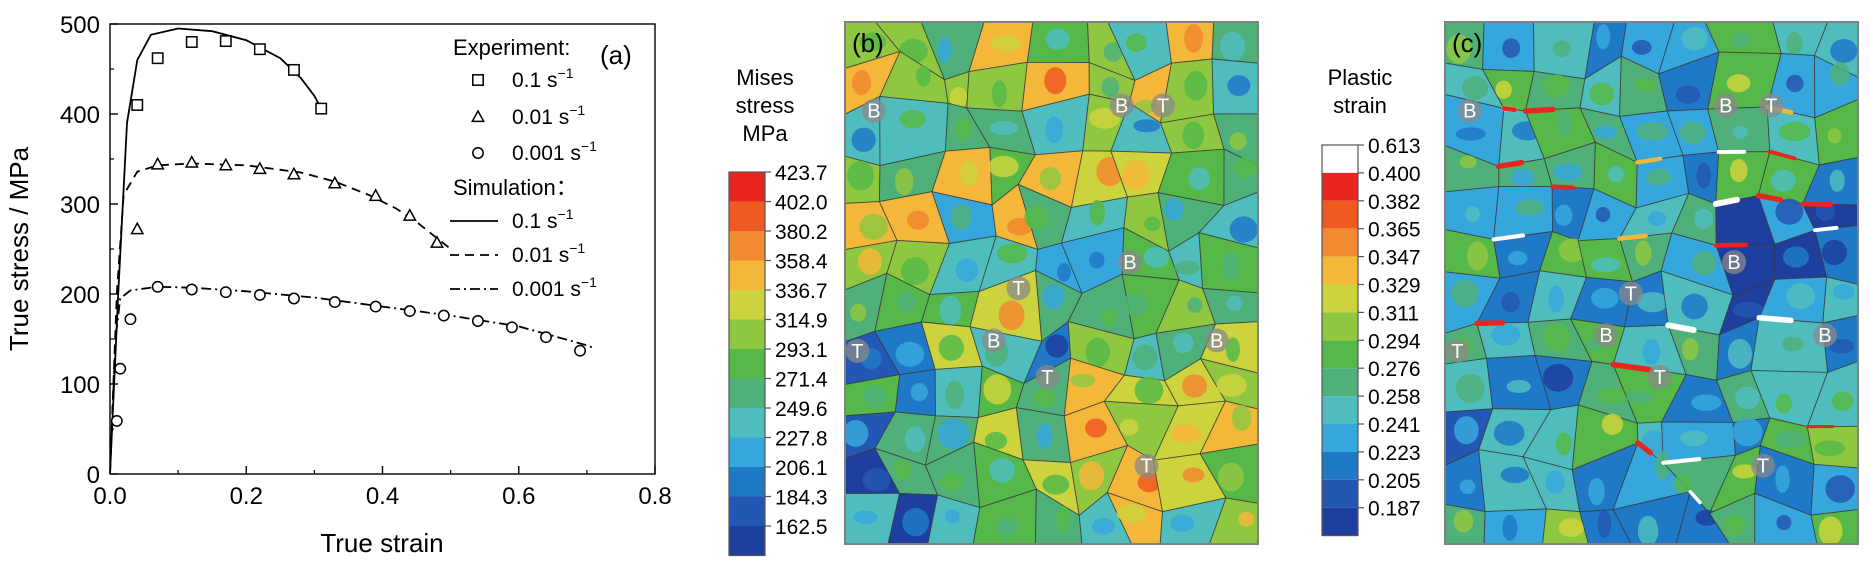  Describe the element at coordinates (1018, 289) in the screenshot. I see `grain-label-4: T` at that location.